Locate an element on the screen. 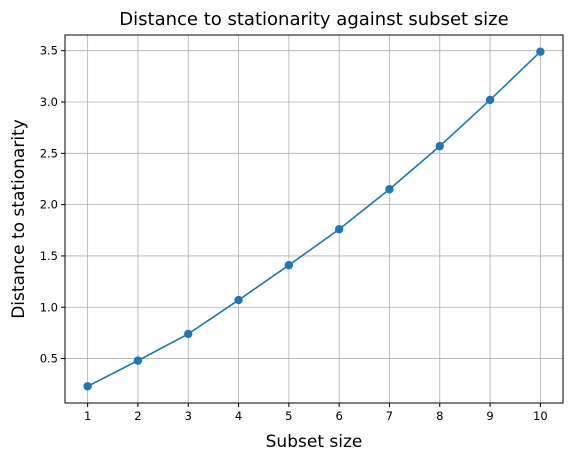 The height and width of the screenshot is (463, 573). x-tick-label: 5 is located at coordinates (288, 416).